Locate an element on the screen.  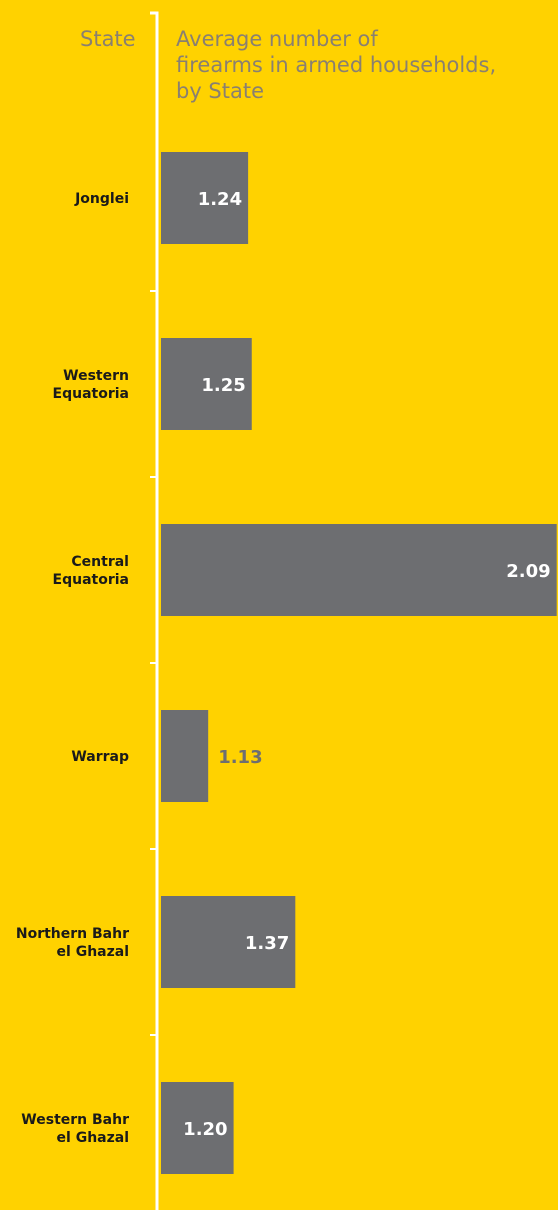
category-label-2-1: Equatoria is located at coordinates (91, 580).